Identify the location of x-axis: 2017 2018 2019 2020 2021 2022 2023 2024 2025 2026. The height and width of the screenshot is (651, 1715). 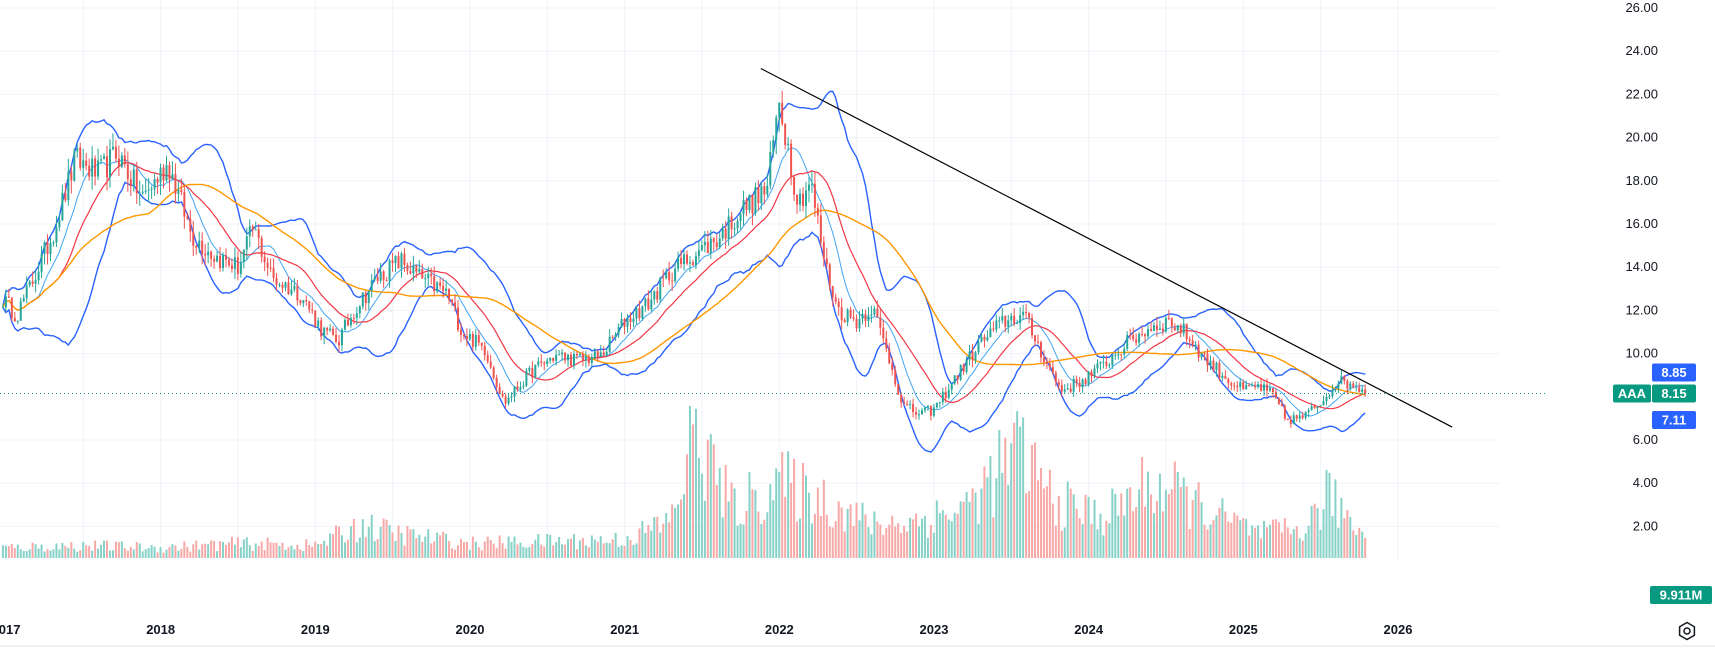
(857, 634).